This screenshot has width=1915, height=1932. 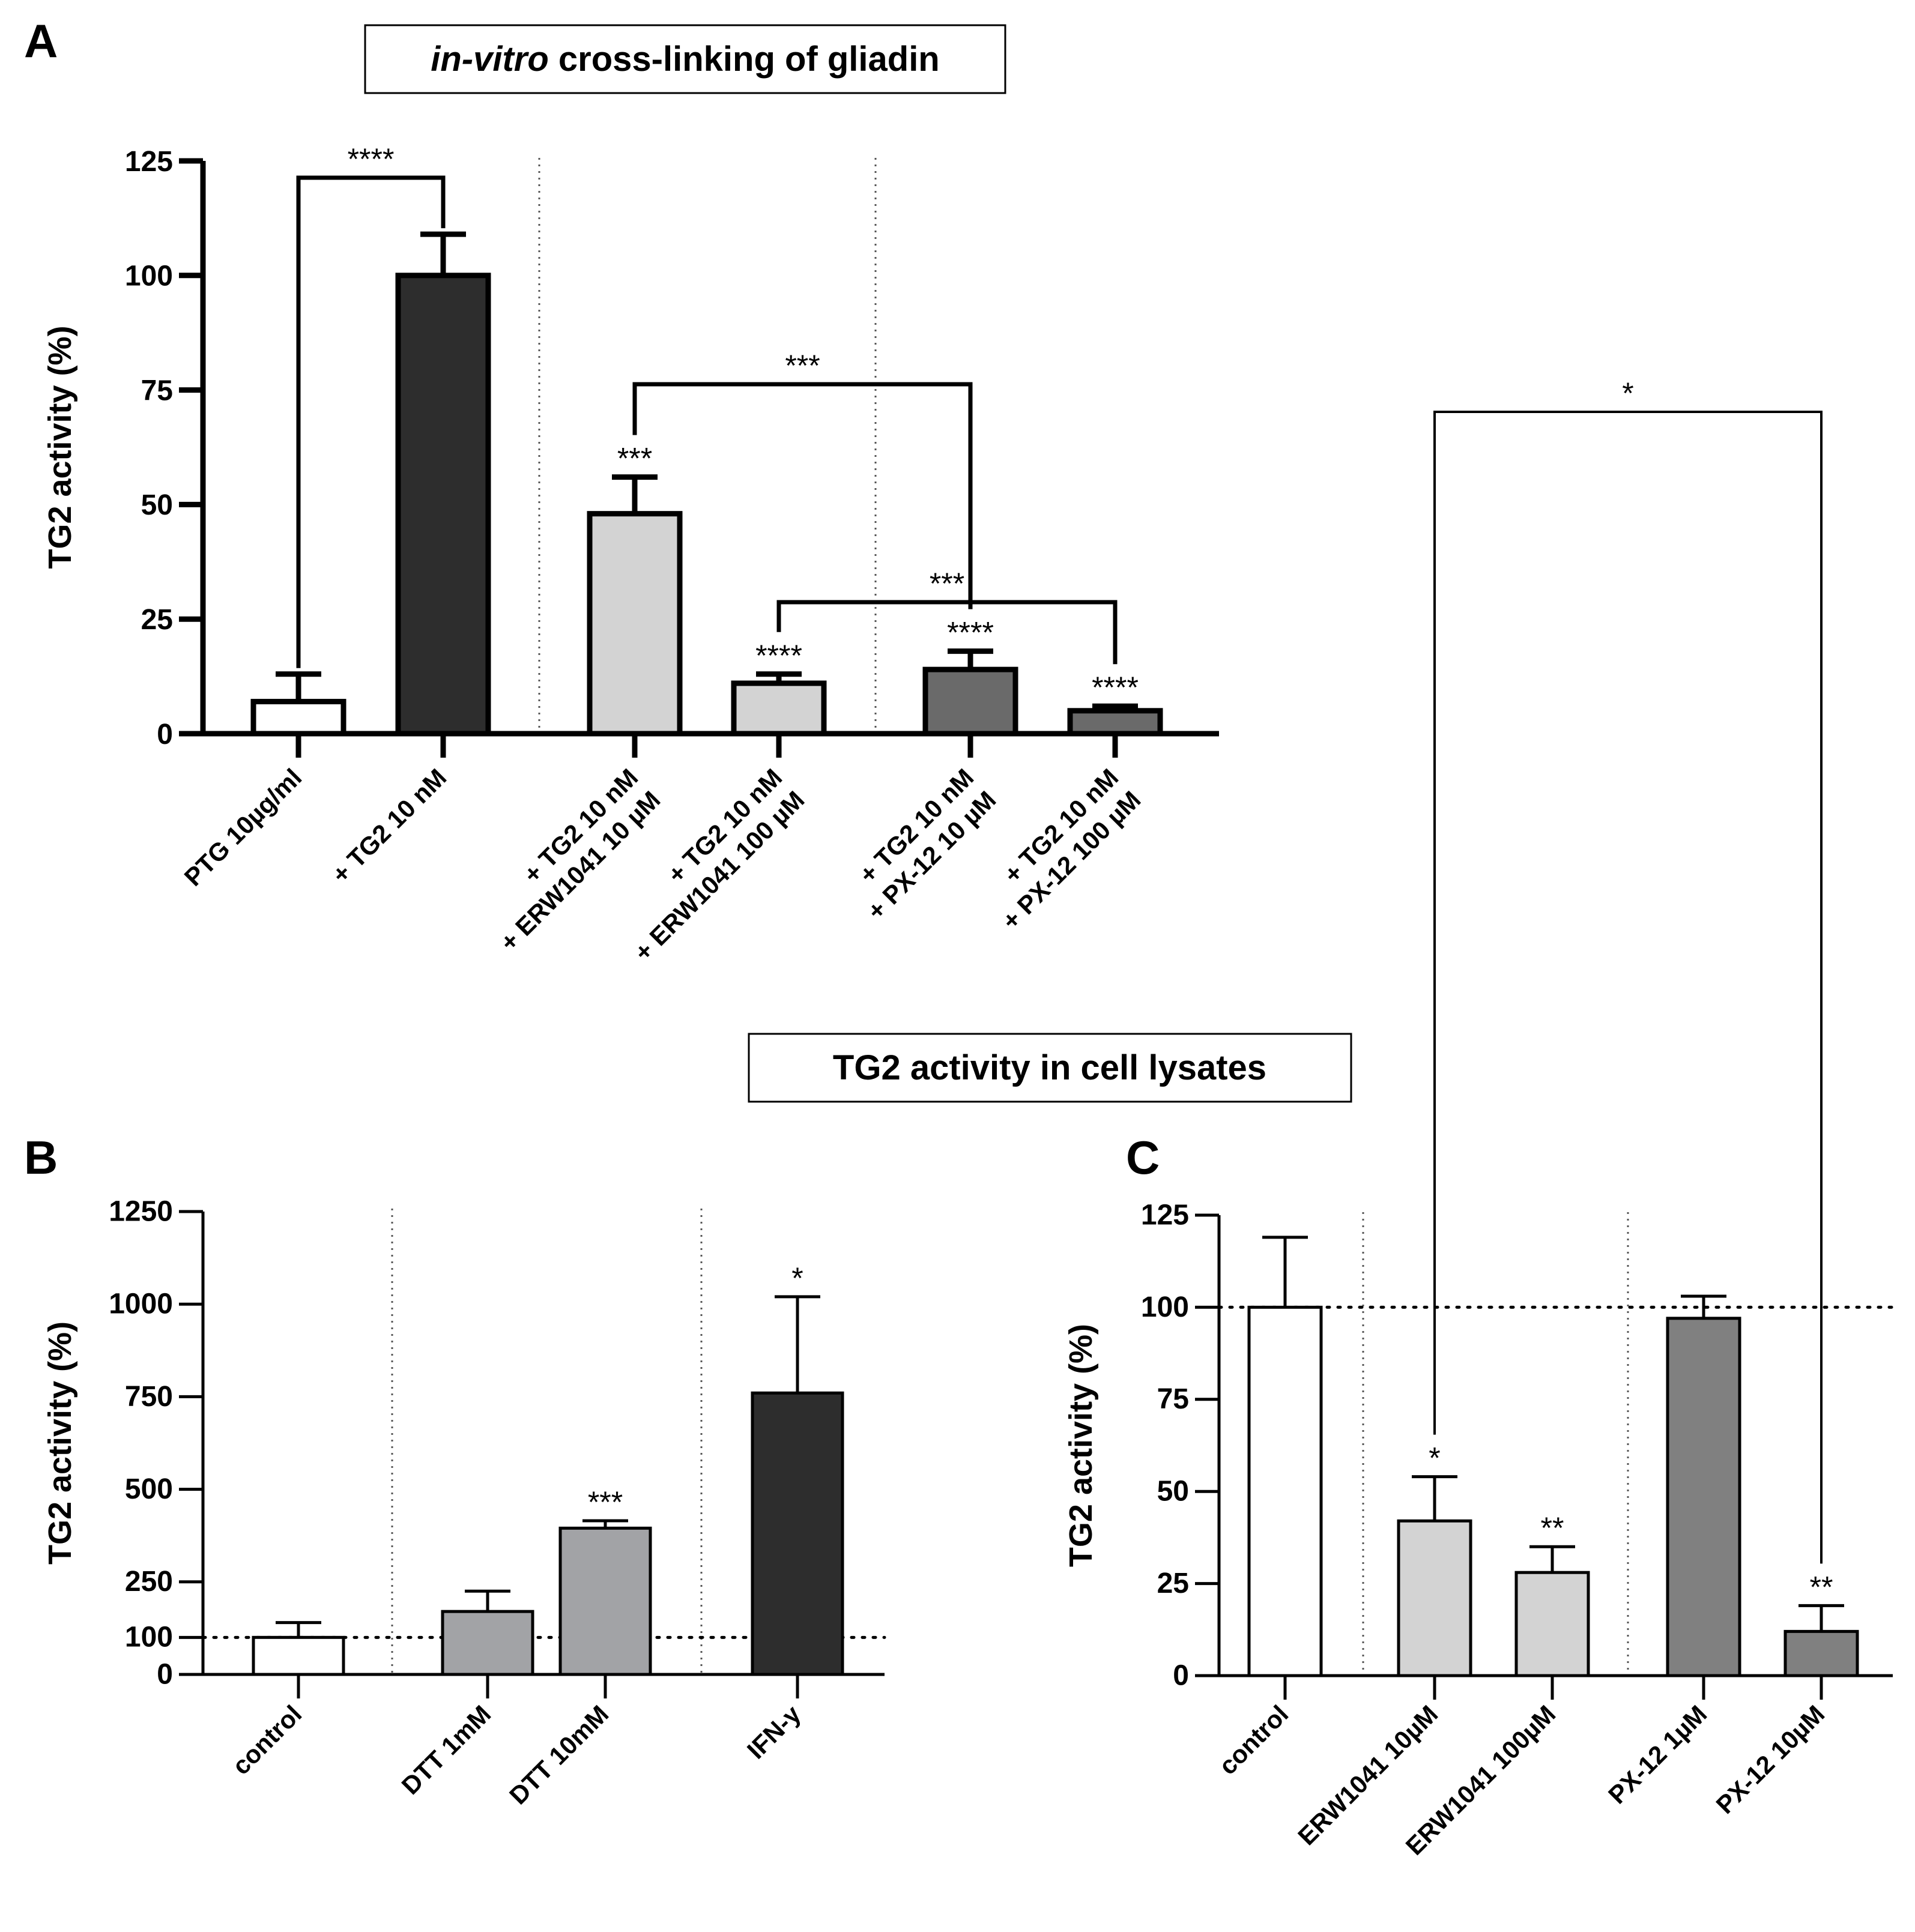 I want to click on title-middle: TG2 activity in cell lysates, so click(x=1049, y=1067).